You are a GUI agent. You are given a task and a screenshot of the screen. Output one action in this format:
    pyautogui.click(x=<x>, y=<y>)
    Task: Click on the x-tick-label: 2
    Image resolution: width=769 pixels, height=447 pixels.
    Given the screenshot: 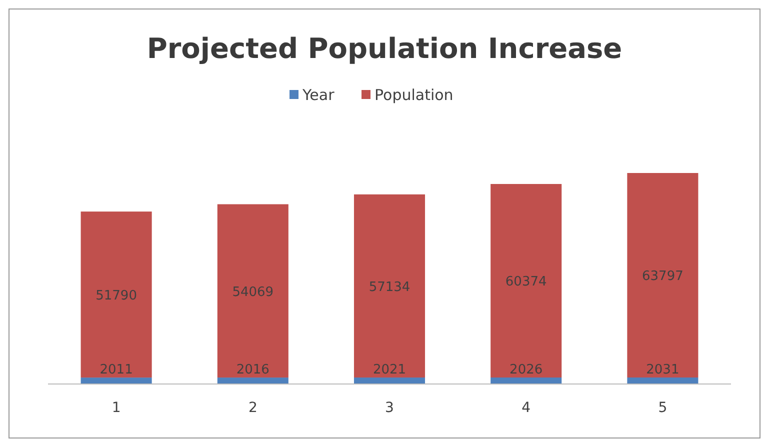 What is the action you would take?
    pyautogui.click(x=253, y=408)
    